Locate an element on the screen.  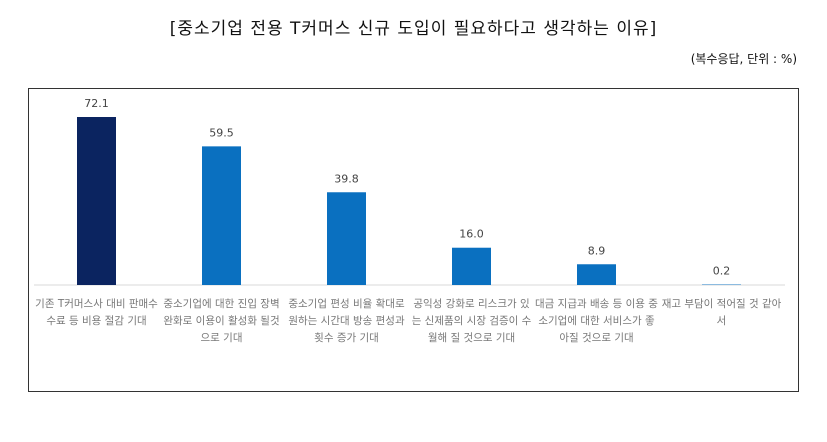
category-label: 재고 부담이 적어질 것 같아서 is located at coordinates (721, 312).